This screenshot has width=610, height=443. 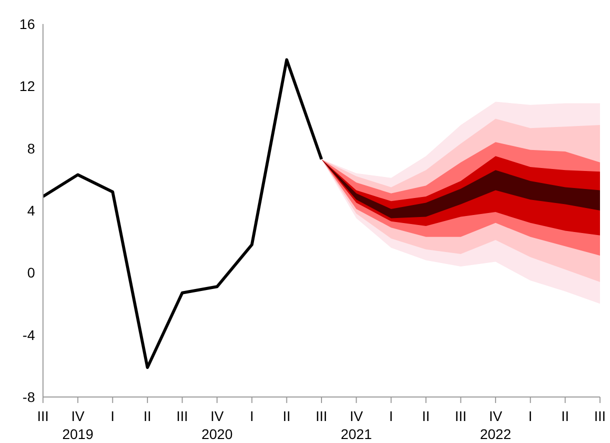 What do you see at coordinates (29, 396) in the screenshot?
I see `y-tick-label: -8` at bounding box center [29, 396].